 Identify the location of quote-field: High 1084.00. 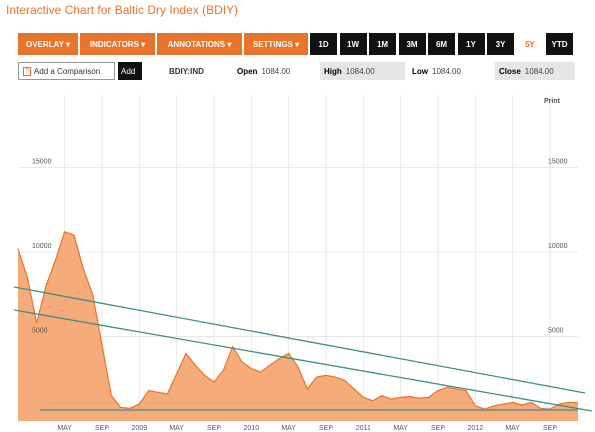
(362, 71).